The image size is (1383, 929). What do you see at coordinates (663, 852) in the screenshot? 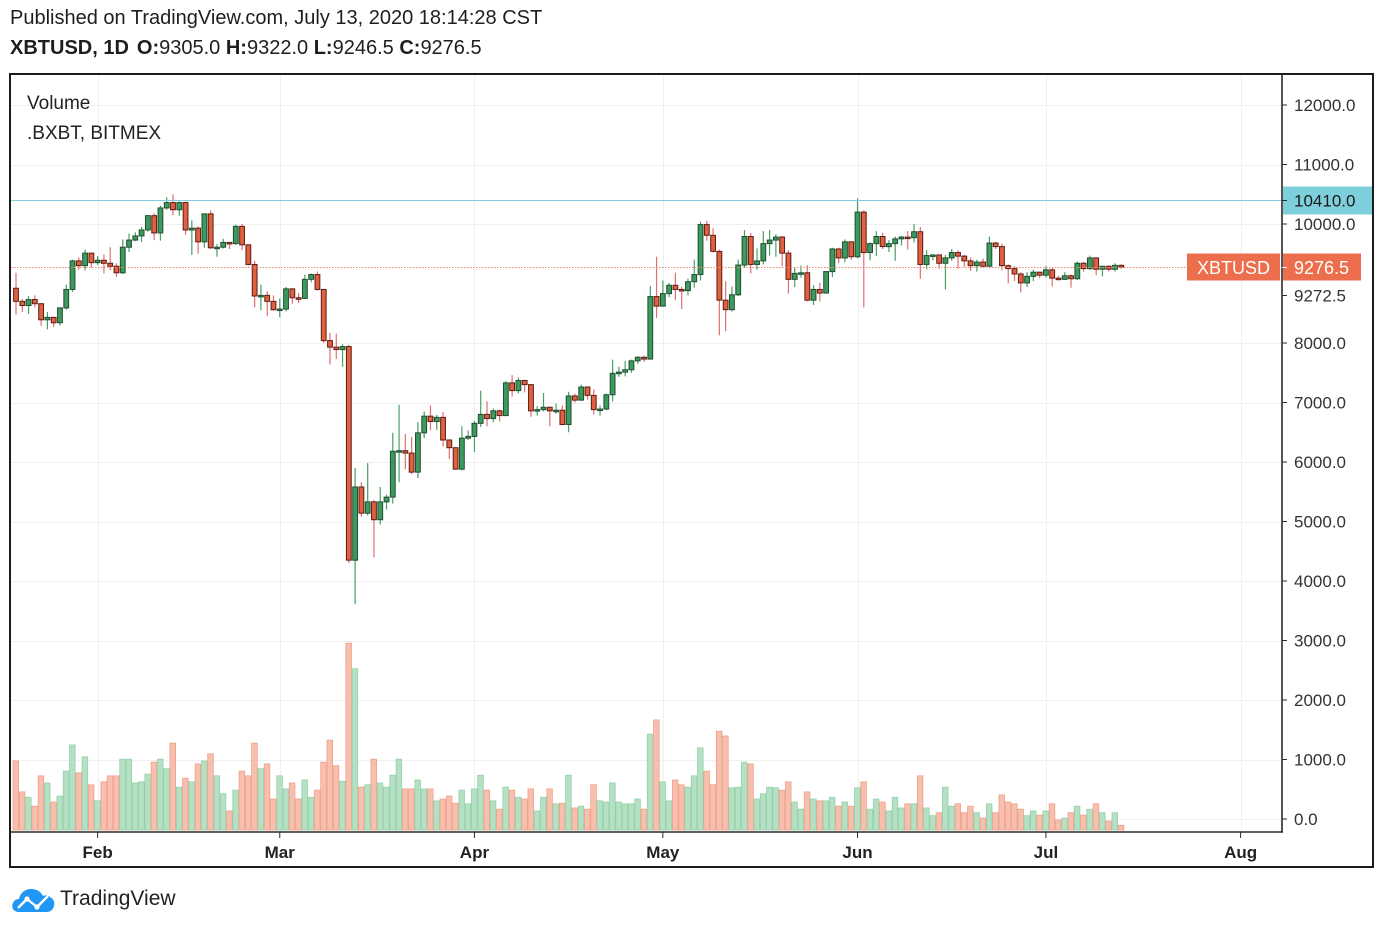
I see `time-tick-label: May` at bounding box center [663, 852].